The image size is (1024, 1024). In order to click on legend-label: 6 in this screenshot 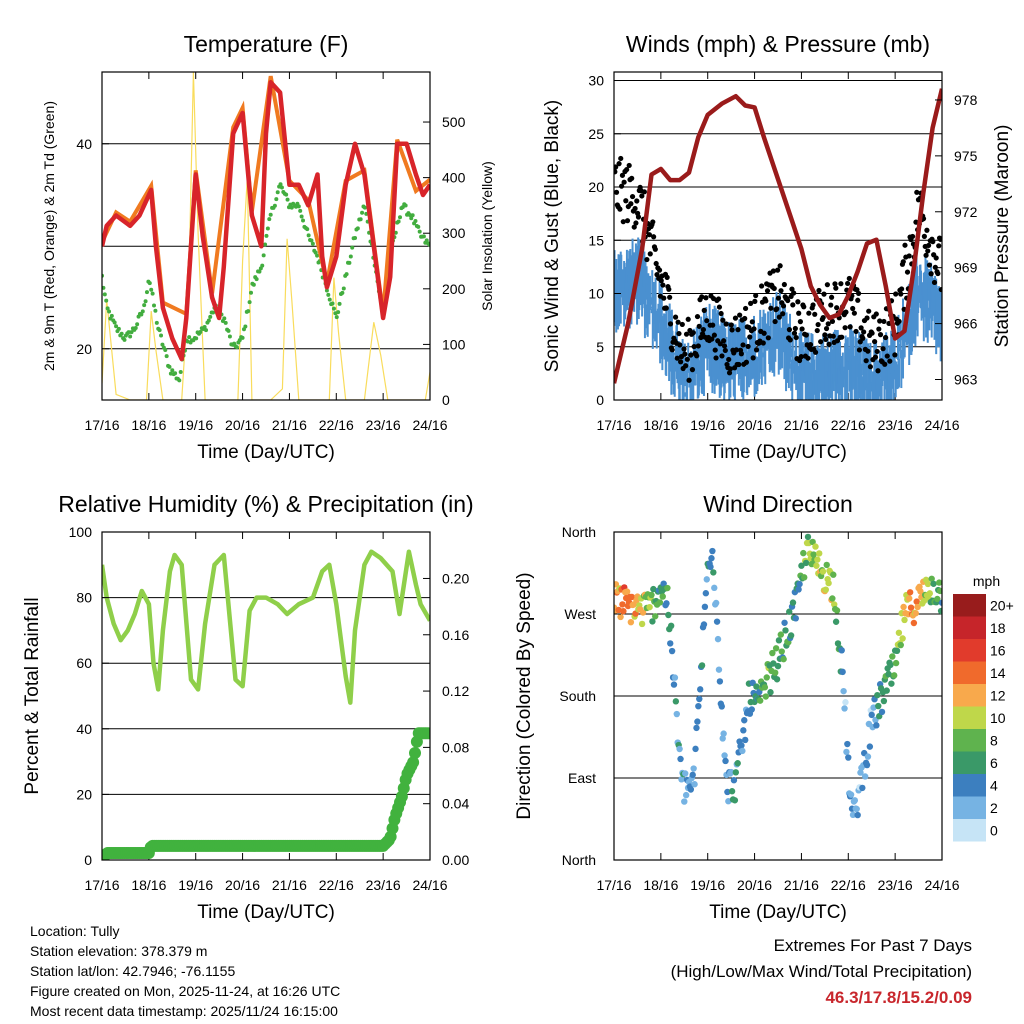, I will do `click(994, 763)`.